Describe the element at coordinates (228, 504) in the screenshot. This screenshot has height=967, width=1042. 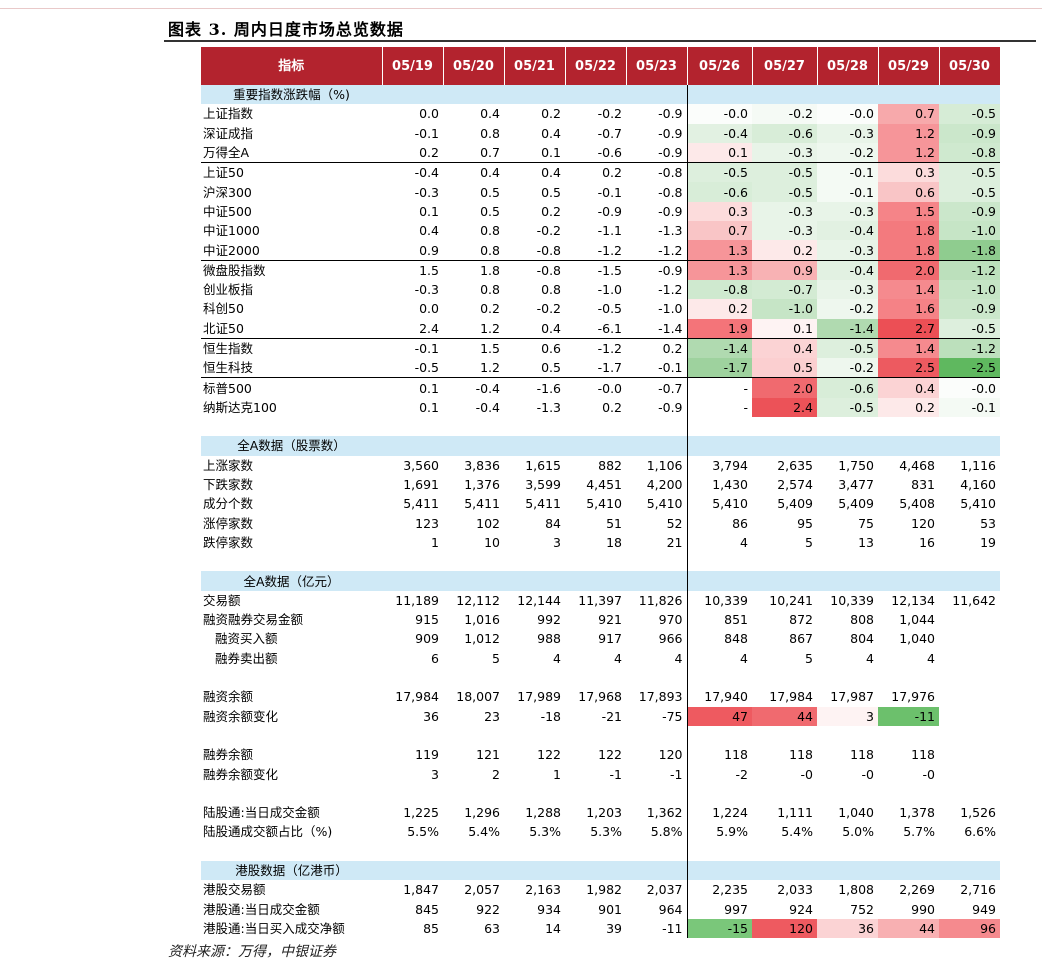
I see `row-label: 成分个数` at that location.